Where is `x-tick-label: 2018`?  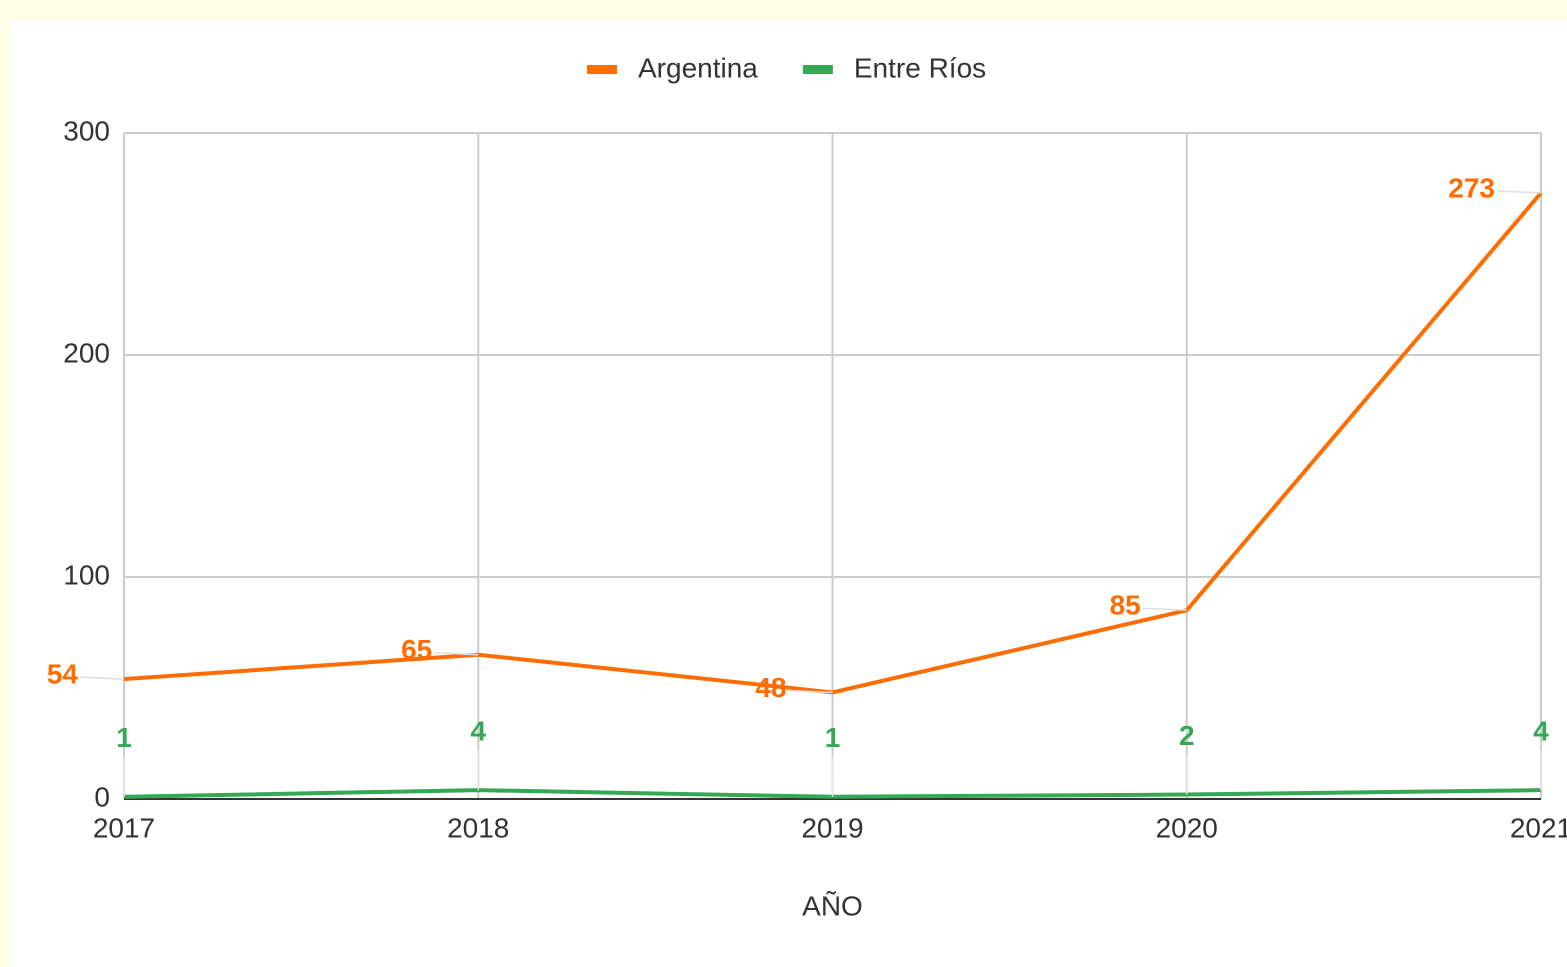
x-tick-label: 2018 is located at coordinates (478, 827).